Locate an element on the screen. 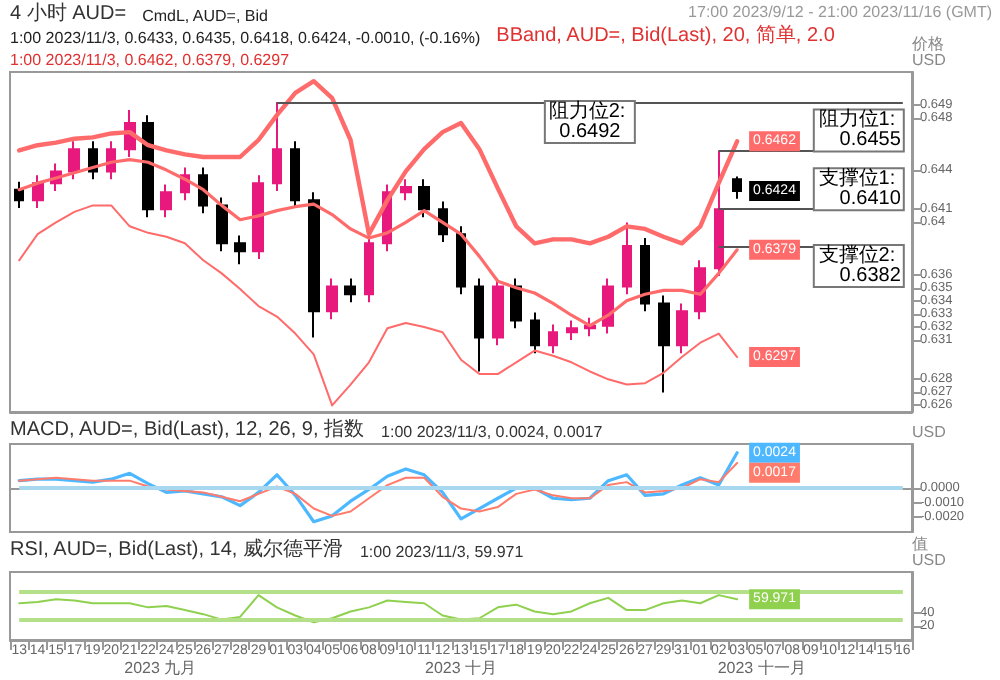 This screenshot has width=1000, height=680. chart-title: RSI, AUD=, Bid(Last), 14, 威尔德平滑 is located at coordinates (176, 549).